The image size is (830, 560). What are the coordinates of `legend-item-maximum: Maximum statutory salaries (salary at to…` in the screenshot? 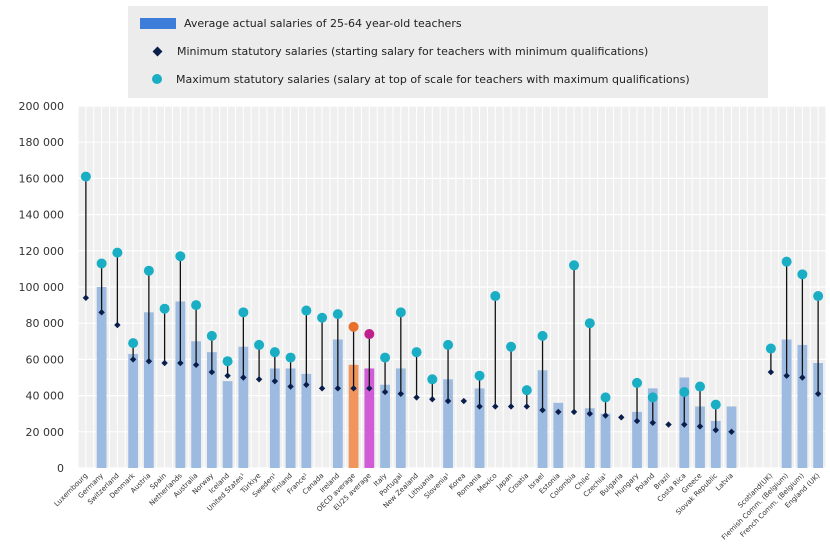 It's located at (415, 79).